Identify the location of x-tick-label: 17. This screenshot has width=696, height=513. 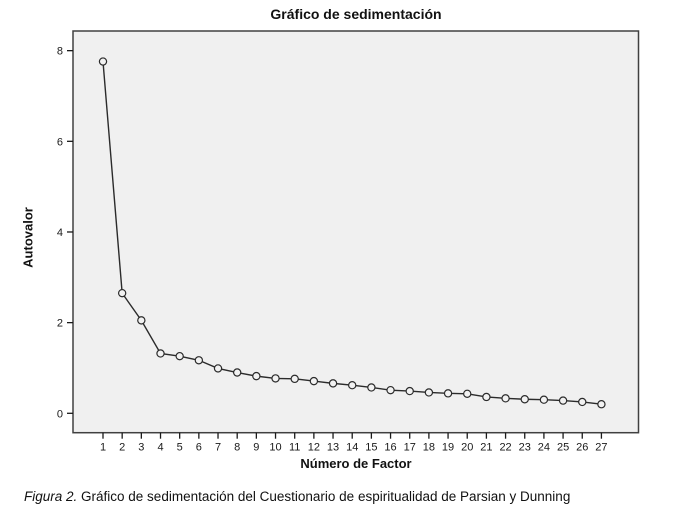
(410, 448).